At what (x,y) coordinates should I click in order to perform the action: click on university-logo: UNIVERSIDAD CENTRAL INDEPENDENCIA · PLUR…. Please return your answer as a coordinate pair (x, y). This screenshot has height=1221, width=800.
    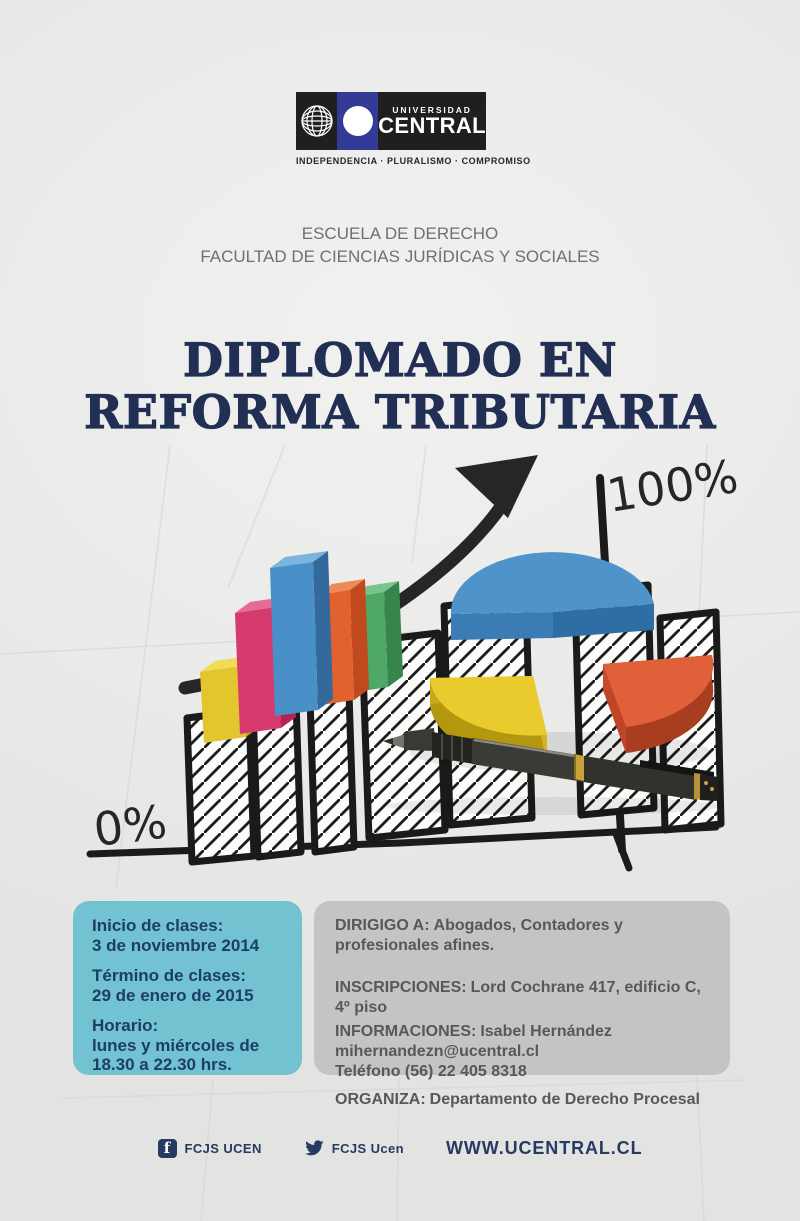
    Looking at the image, I should click on (413, 129).